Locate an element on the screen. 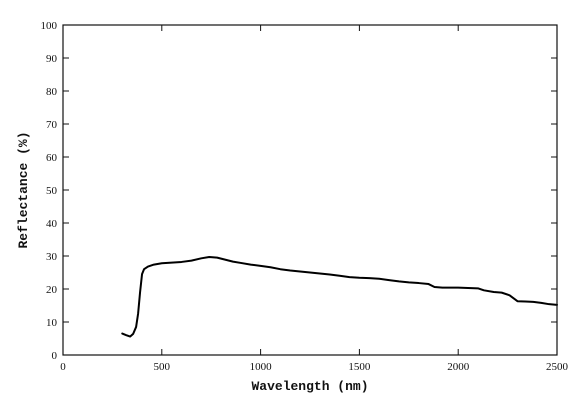  y-tick-label-20: 20 is located at coordinates (52, 290).